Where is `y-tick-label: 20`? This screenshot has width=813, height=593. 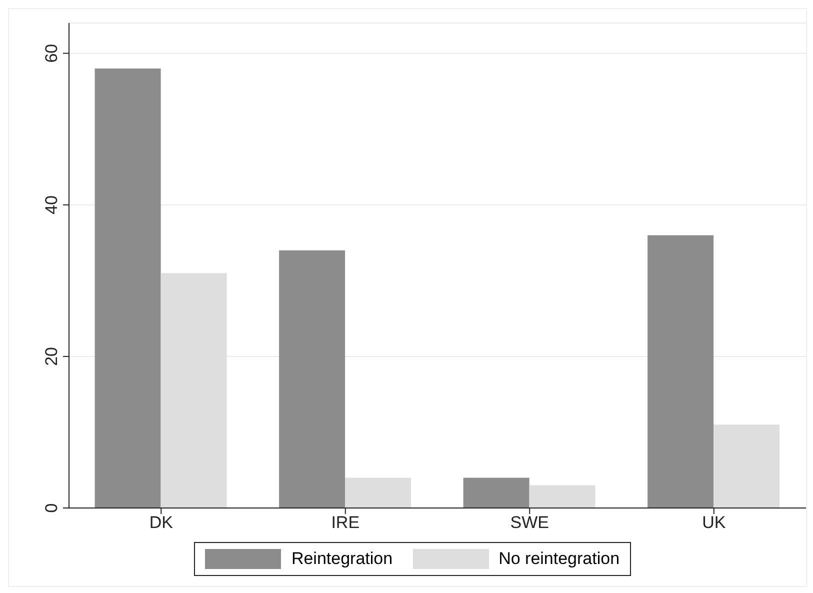 y-tick-label: 20 is located at coordinates (51, 356).